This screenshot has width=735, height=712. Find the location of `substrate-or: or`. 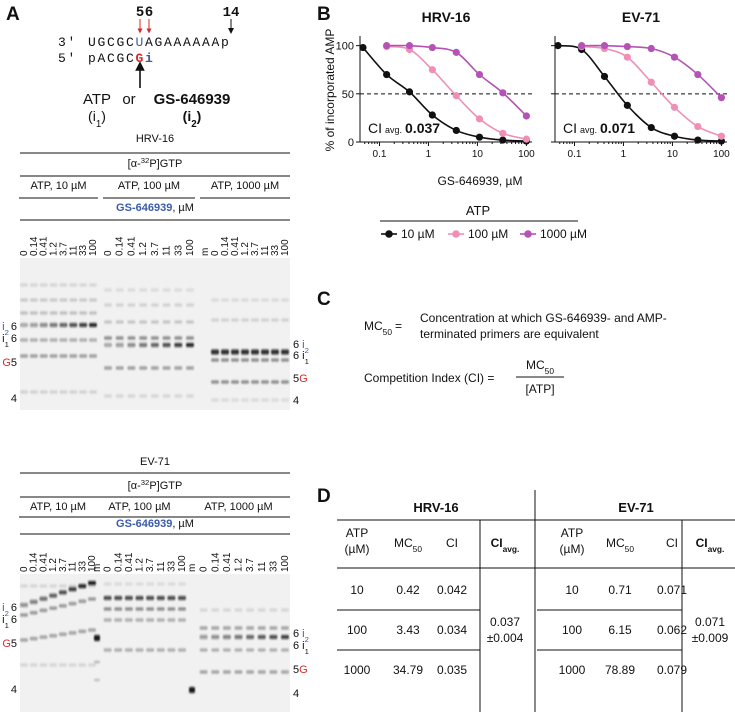

substrate-or: or is located at coordinates (128, 99).